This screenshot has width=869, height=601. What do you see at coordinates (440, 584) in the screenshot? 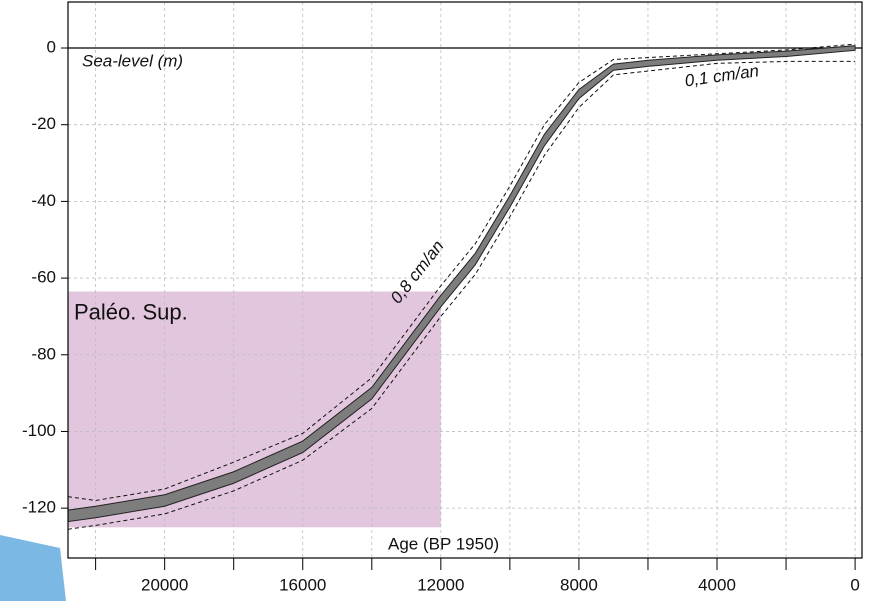
I see `x-tick-label: 12000` at bounding box center [440, 584].